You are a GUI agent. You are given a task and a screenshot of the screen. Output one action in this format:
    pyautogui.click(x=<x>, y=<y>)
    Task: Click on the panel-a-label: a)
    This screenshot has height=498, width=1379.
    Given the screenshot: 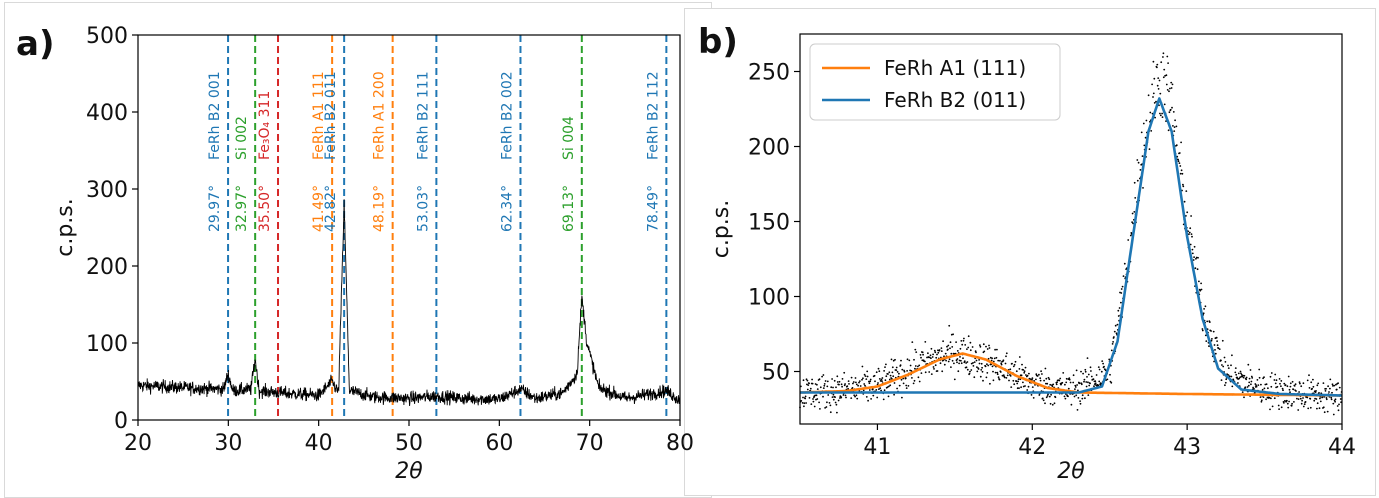 What is the action you would take?
    pyautogui.click(x=35, y=44)
    